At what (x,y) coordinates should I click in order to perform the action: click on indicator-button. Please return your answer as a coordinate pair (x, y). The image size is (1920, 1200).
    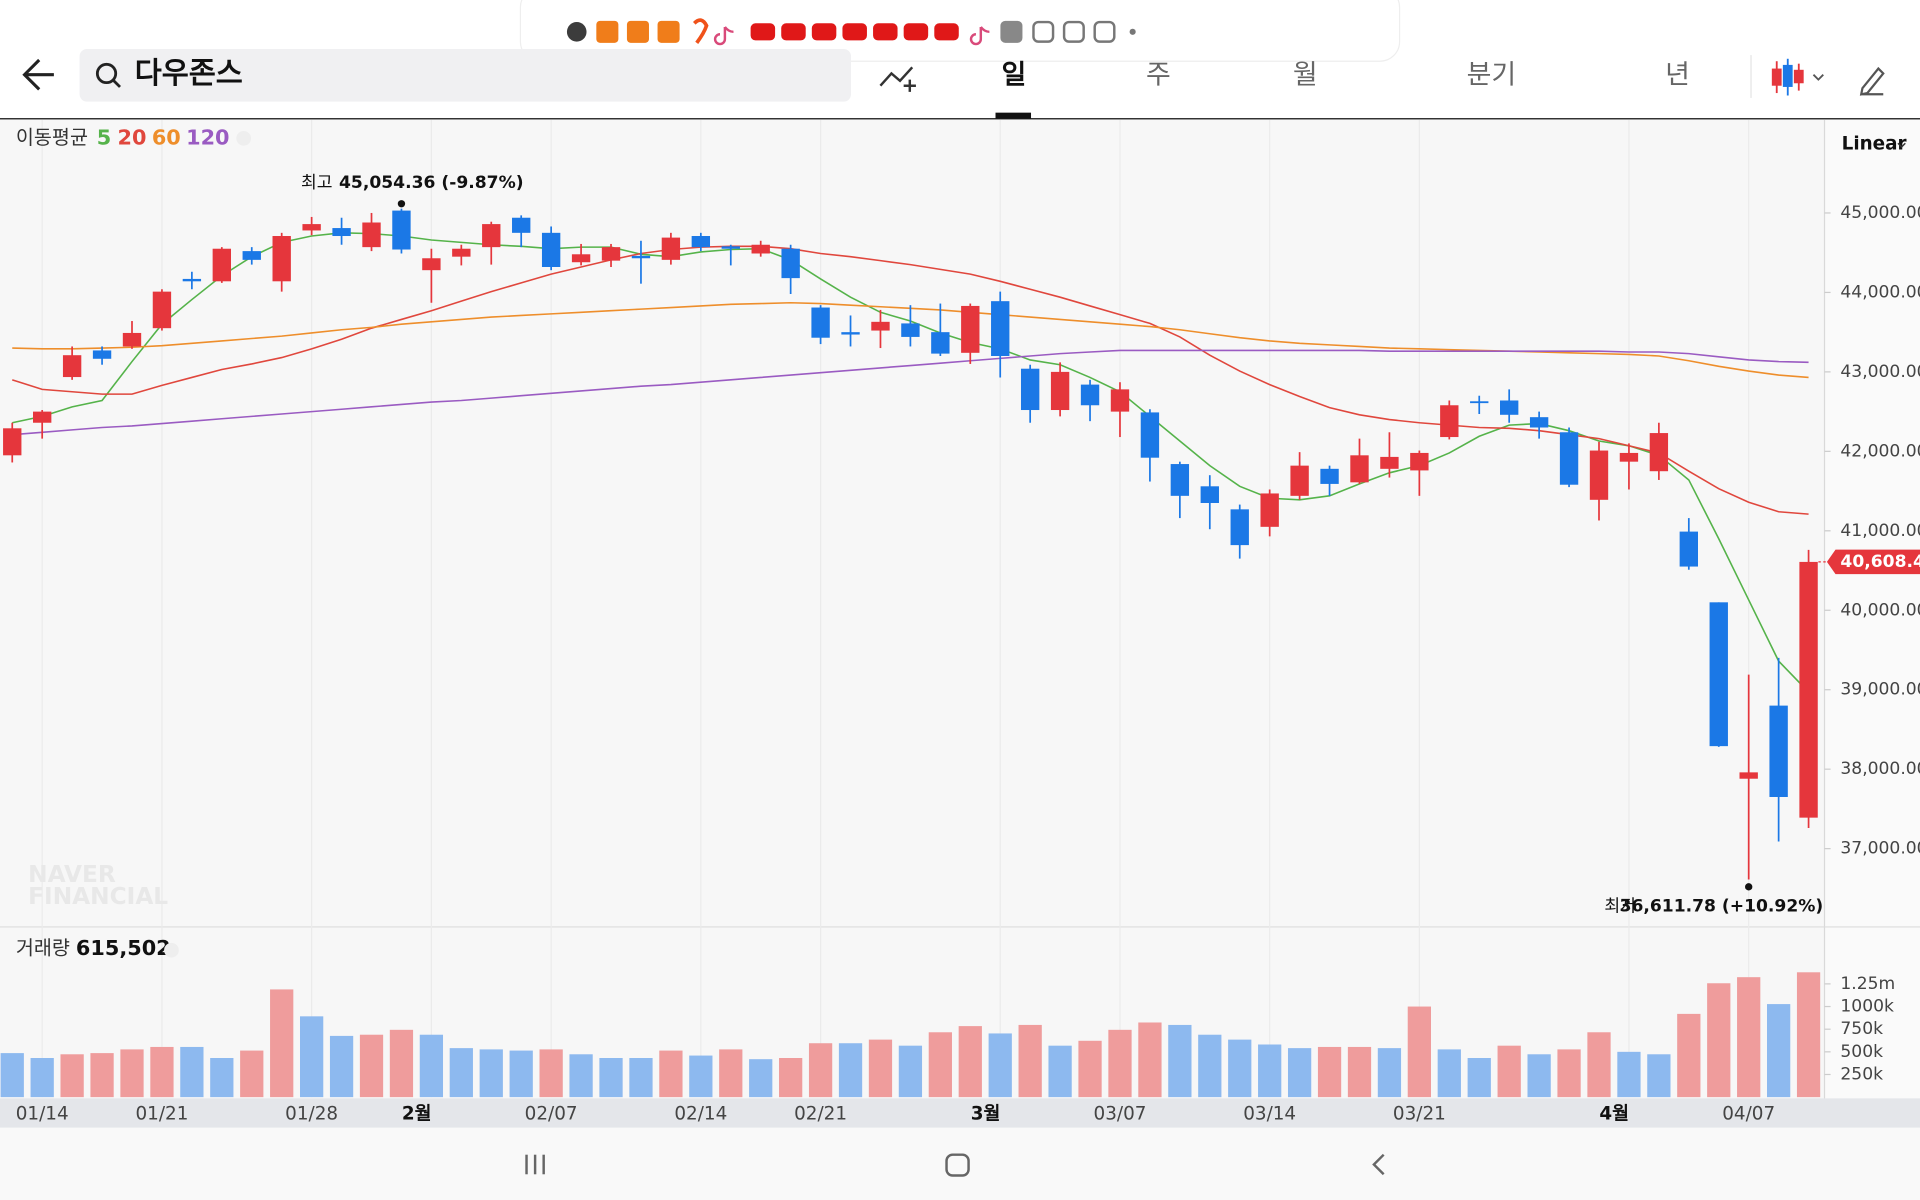
    Looking at the image, I should click on (897, 79).